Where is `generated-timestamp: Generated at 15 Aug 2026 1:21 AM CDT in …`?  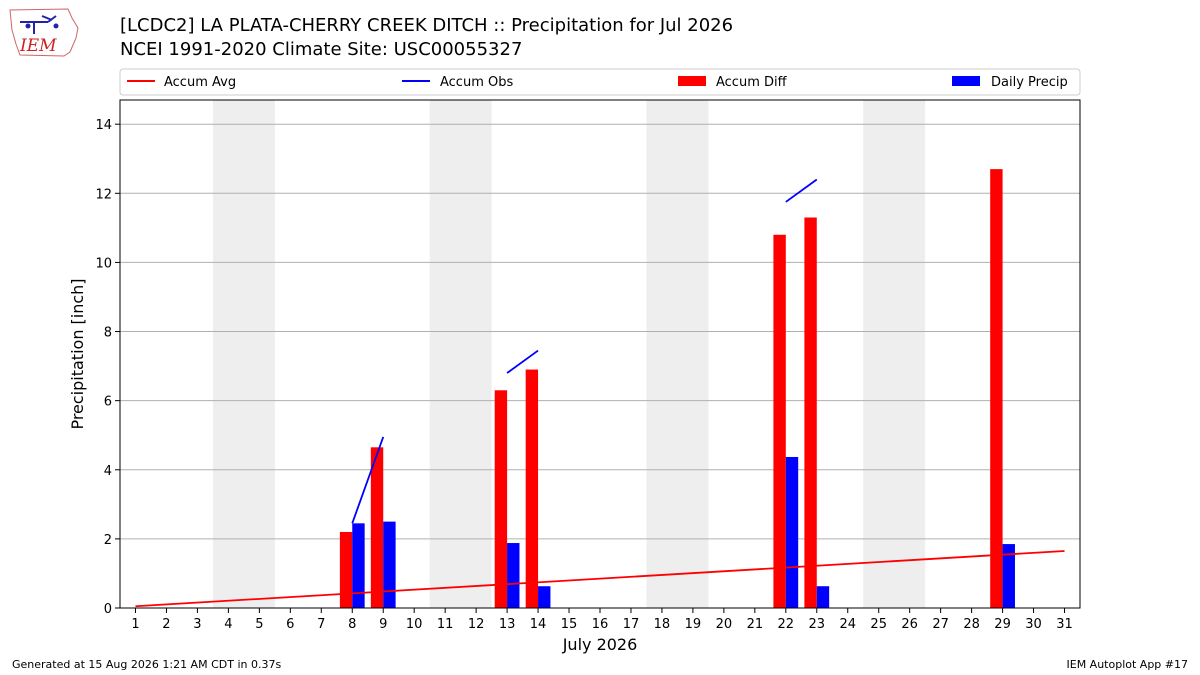
generated-timestamp: Generated at 15 Aug 2026 1:21 AM CDT in … is located at coordinates (146, 664).